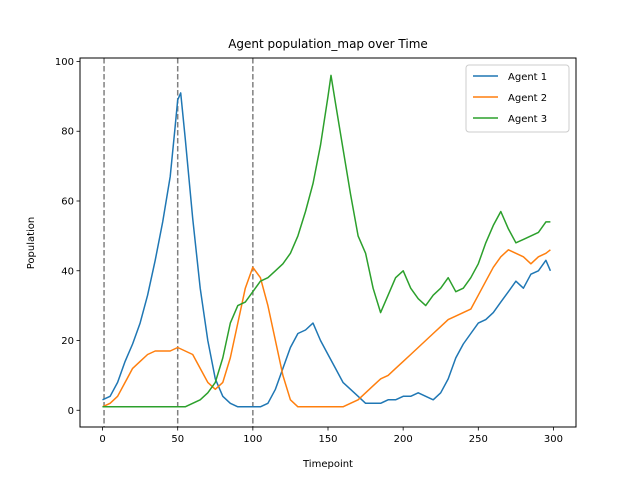 Image resolution: width=640 pixels, height=480 pixels. What do you see at coordinates (67, 132) in the screenshot?
I see `y-tick-label: 80` at bounding box center [67, 132].